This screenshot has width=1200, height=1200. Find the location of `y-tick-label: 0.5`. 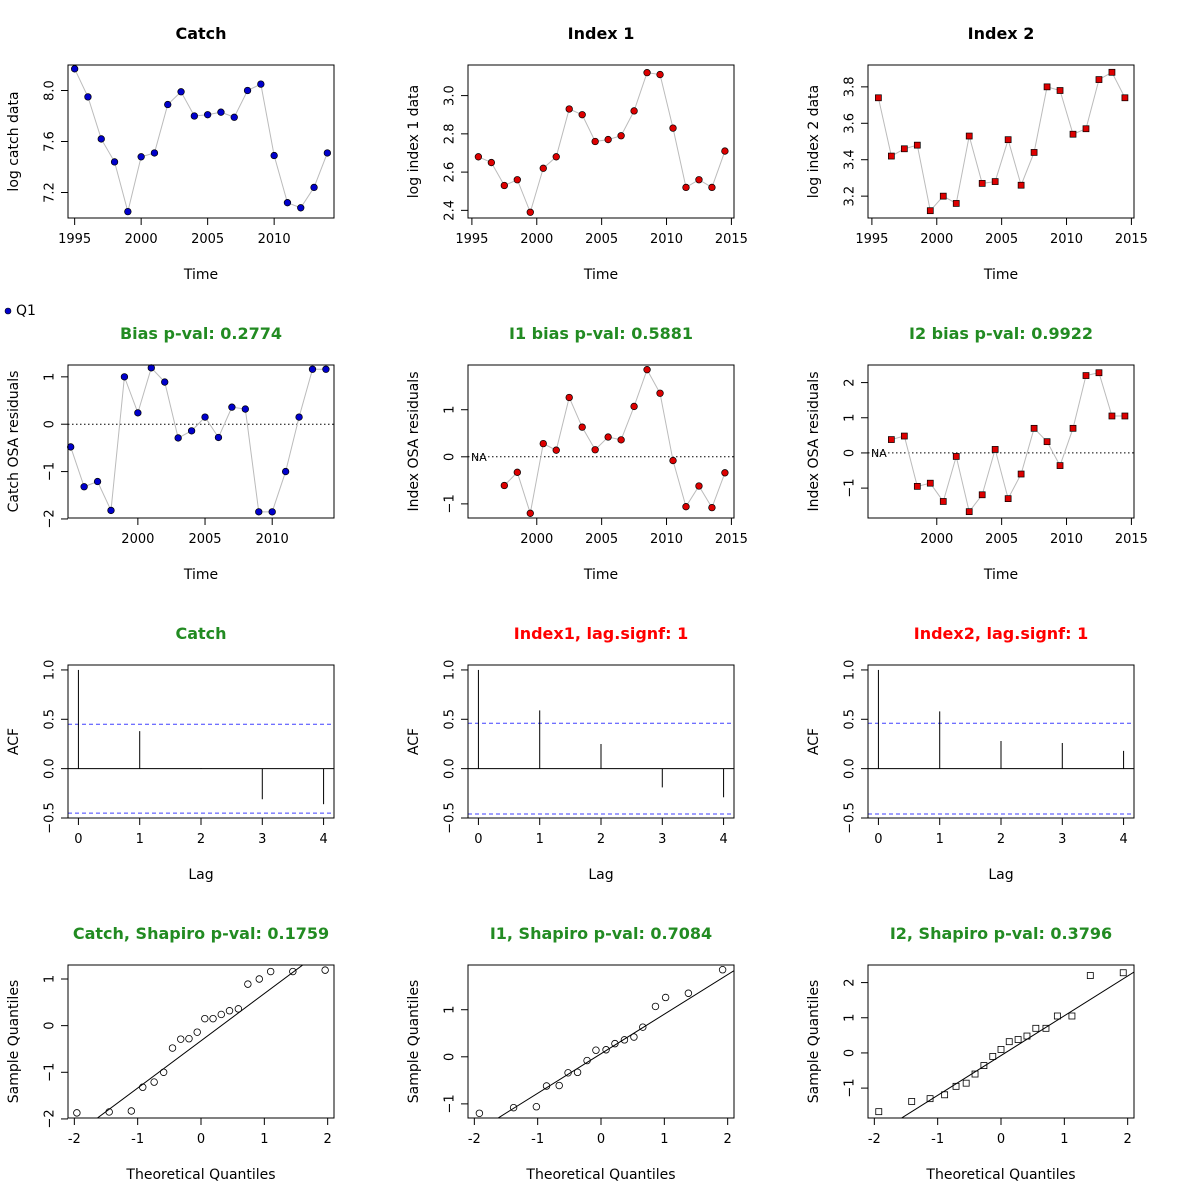

y-tick-label: 0.5 is located at coordinates (850, 719).